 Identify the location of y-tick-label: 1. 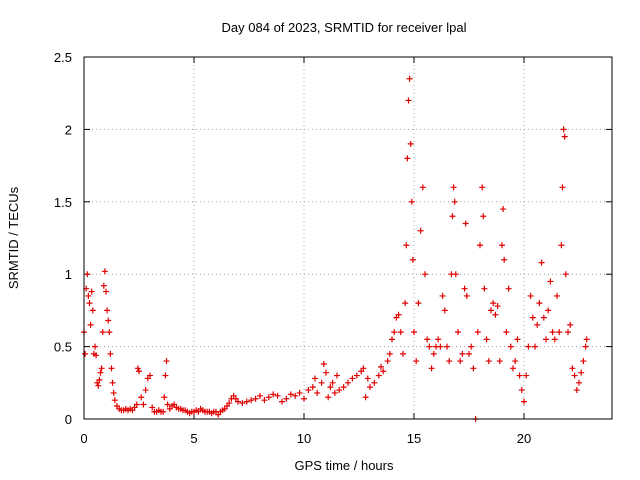
(68, 274).